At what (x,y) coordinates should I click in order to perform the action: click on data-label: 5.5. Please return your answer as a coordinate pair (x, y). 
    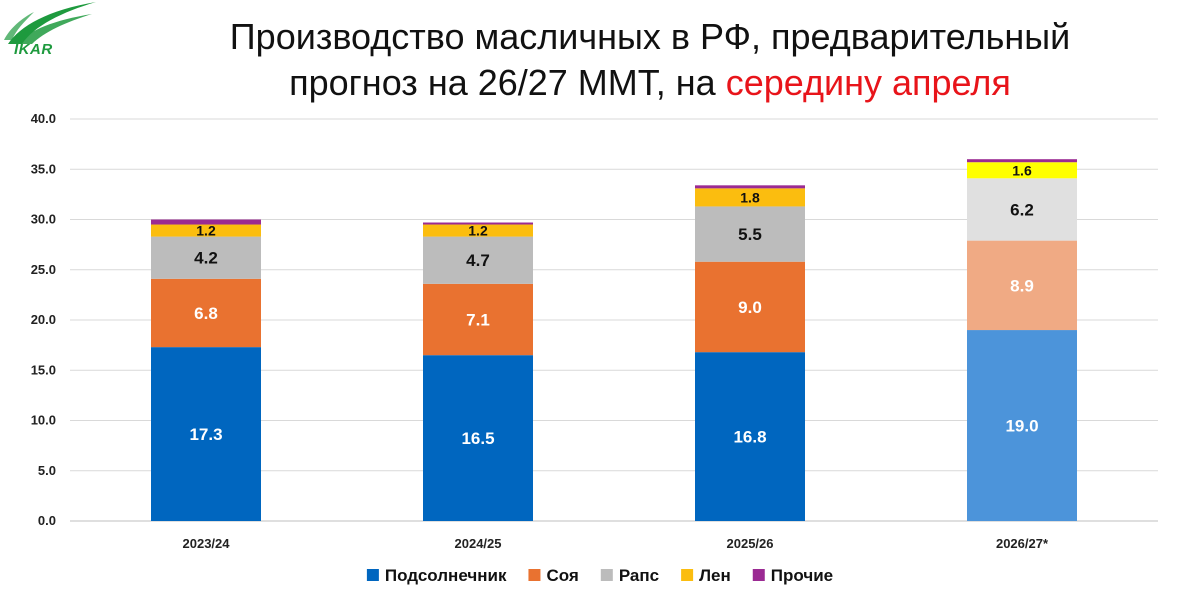
    Looking at the image, I should click on (750, 234).